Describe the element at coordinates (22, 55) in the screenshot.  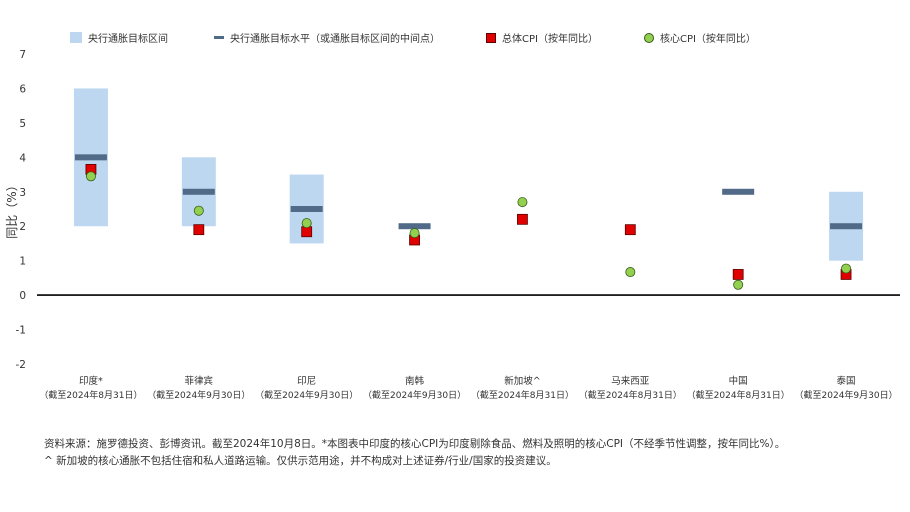
I see `y-tick-label: 7` at that location.